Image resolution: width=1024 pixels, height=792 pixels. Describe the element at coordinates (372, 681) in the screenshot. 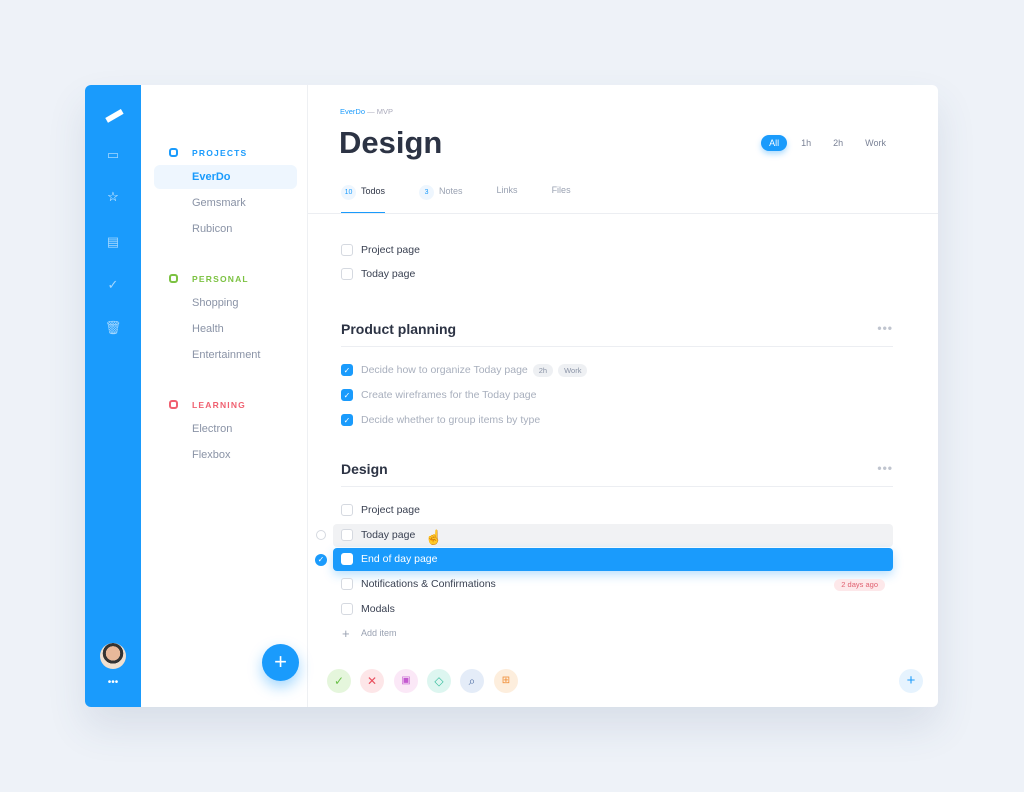

I see `delete-button: ✕` at that location.